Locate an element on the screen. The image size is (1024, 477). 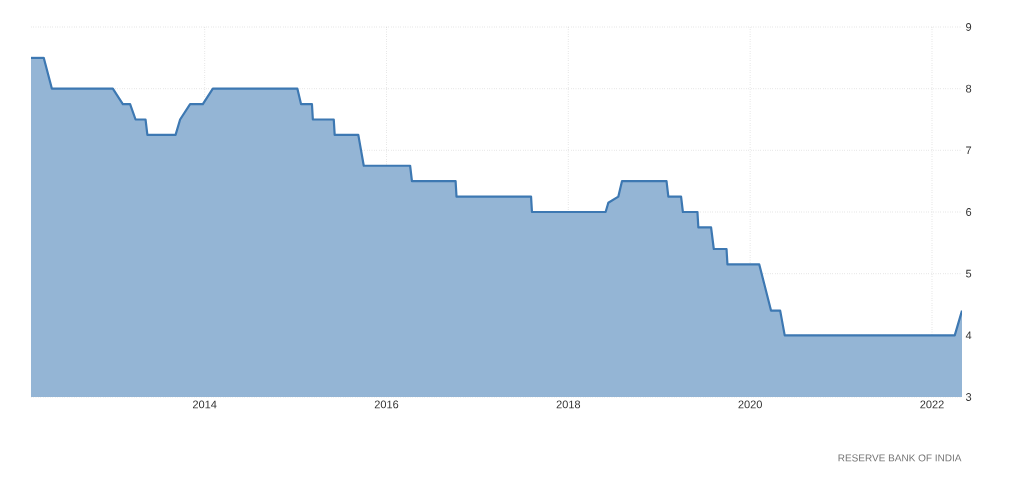
x-tick-label: 2020 is located at coordinates (750, 404).